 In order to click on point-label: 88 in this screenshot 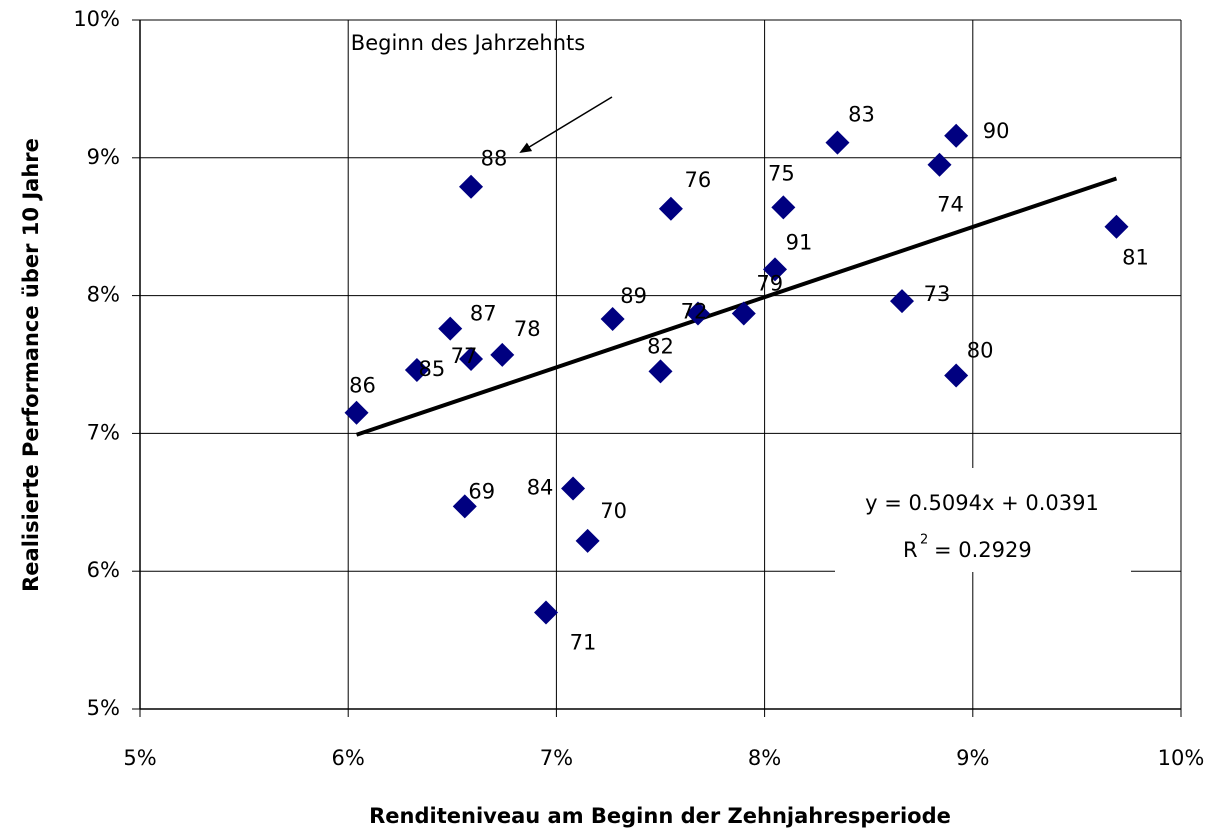, I will do `click(494, 159)`.